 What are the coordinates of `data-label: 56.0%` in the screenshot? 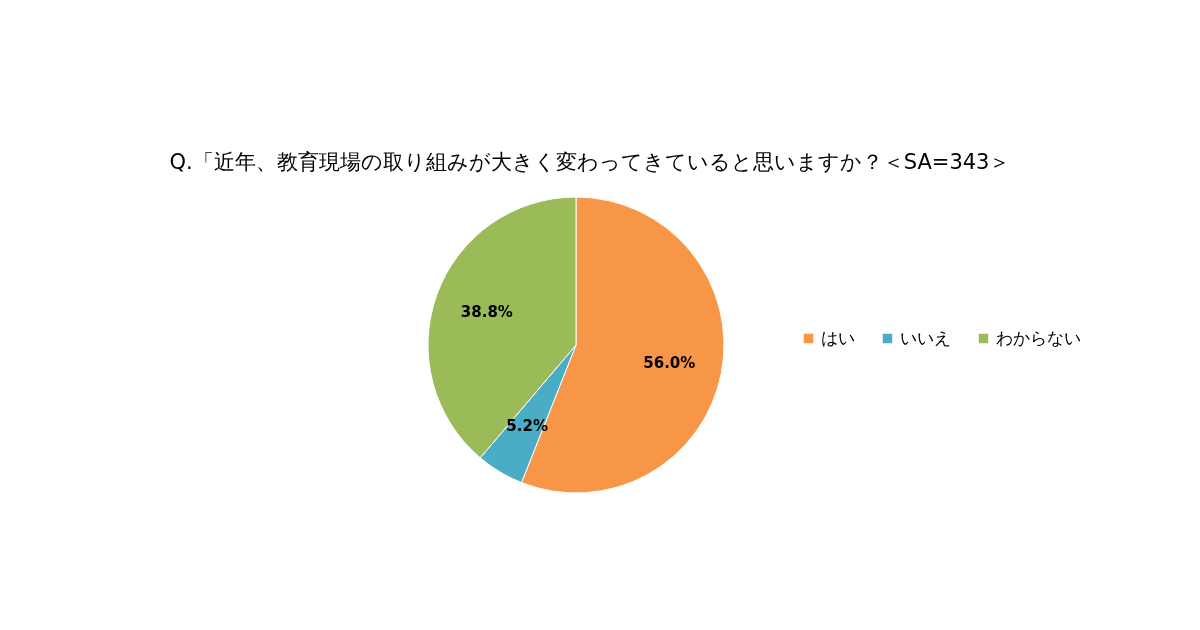 It's located at (669, 362).